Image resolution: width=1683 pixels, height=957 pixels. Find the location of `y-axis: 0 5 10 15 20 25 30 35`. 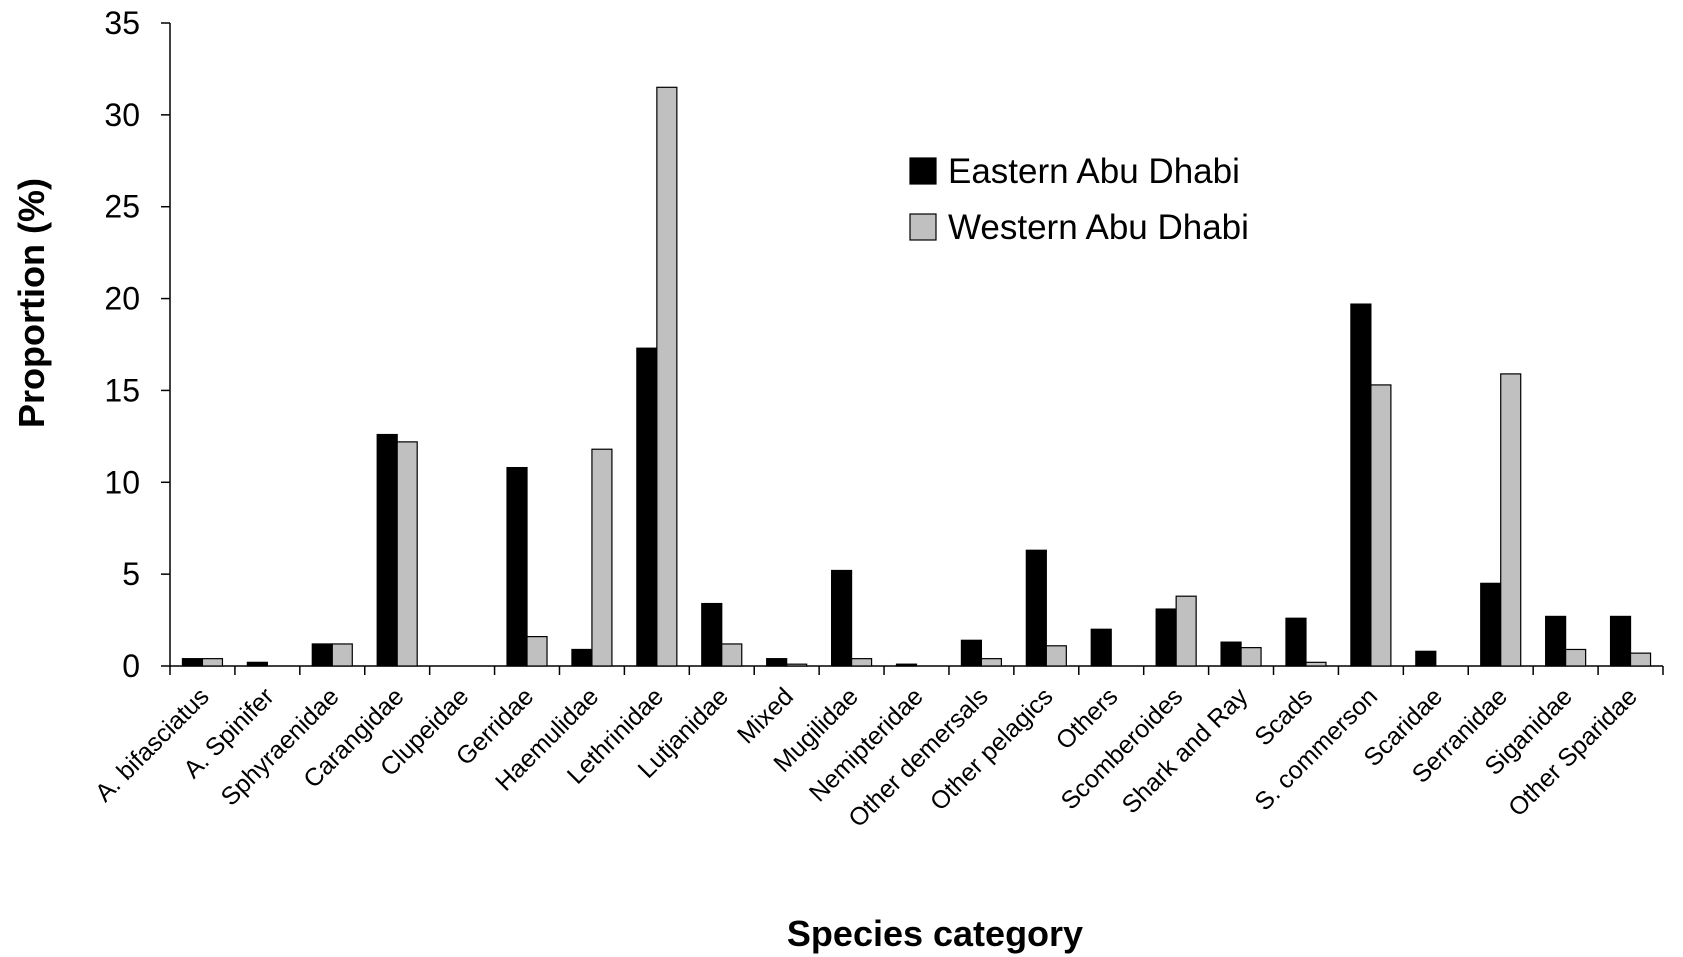

y-axis: 0 5 10 15 20 25 30 35 is located at coordinates (137, 344).